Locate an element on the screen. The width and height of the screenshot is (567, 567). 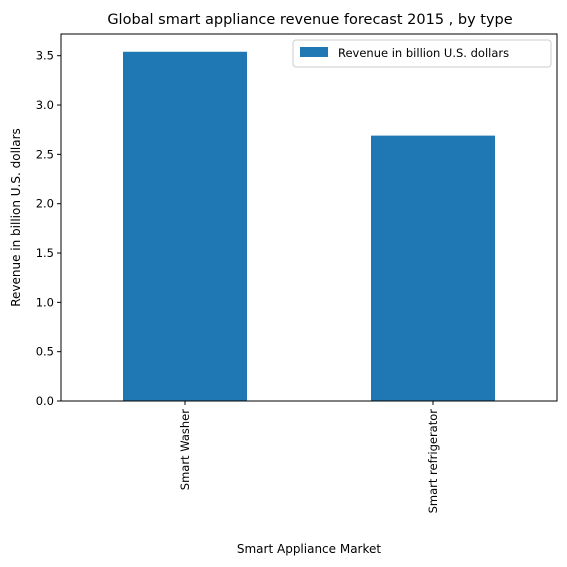
x-axis-ticks: Smart Washer Smart refrigerator is located at coordinates (309, 457).